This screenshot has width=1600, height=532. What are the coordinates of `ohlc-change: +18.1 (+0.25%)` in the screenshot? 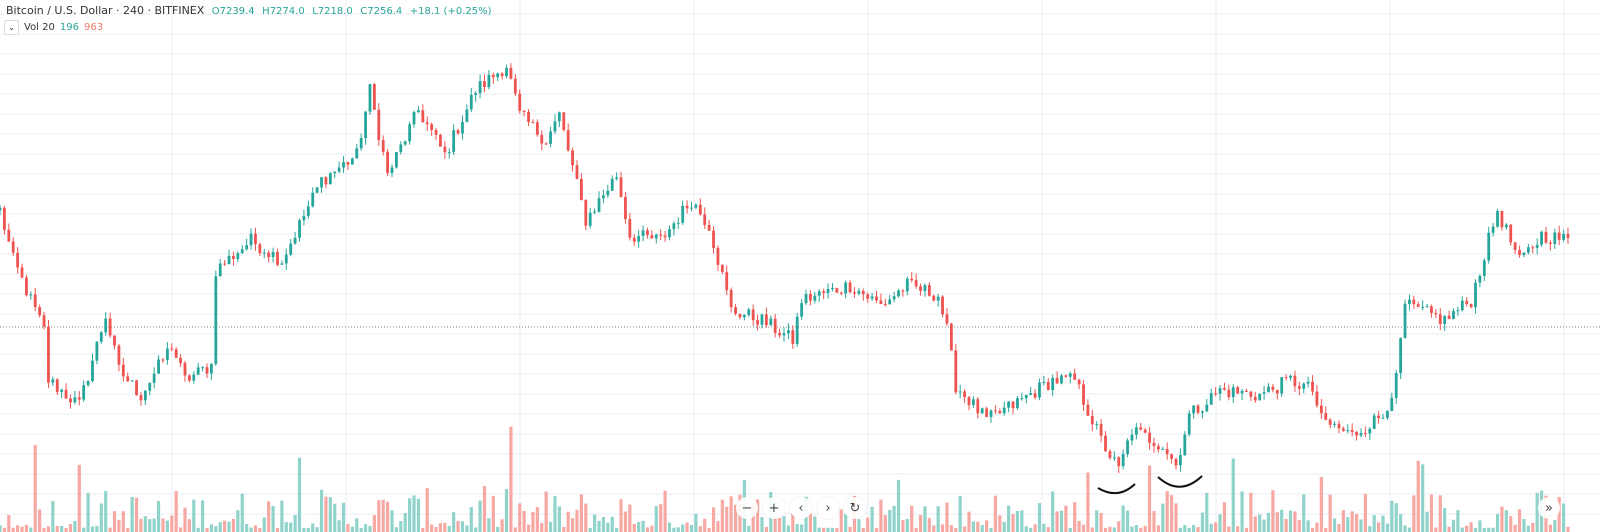 It's located at (450, 11).